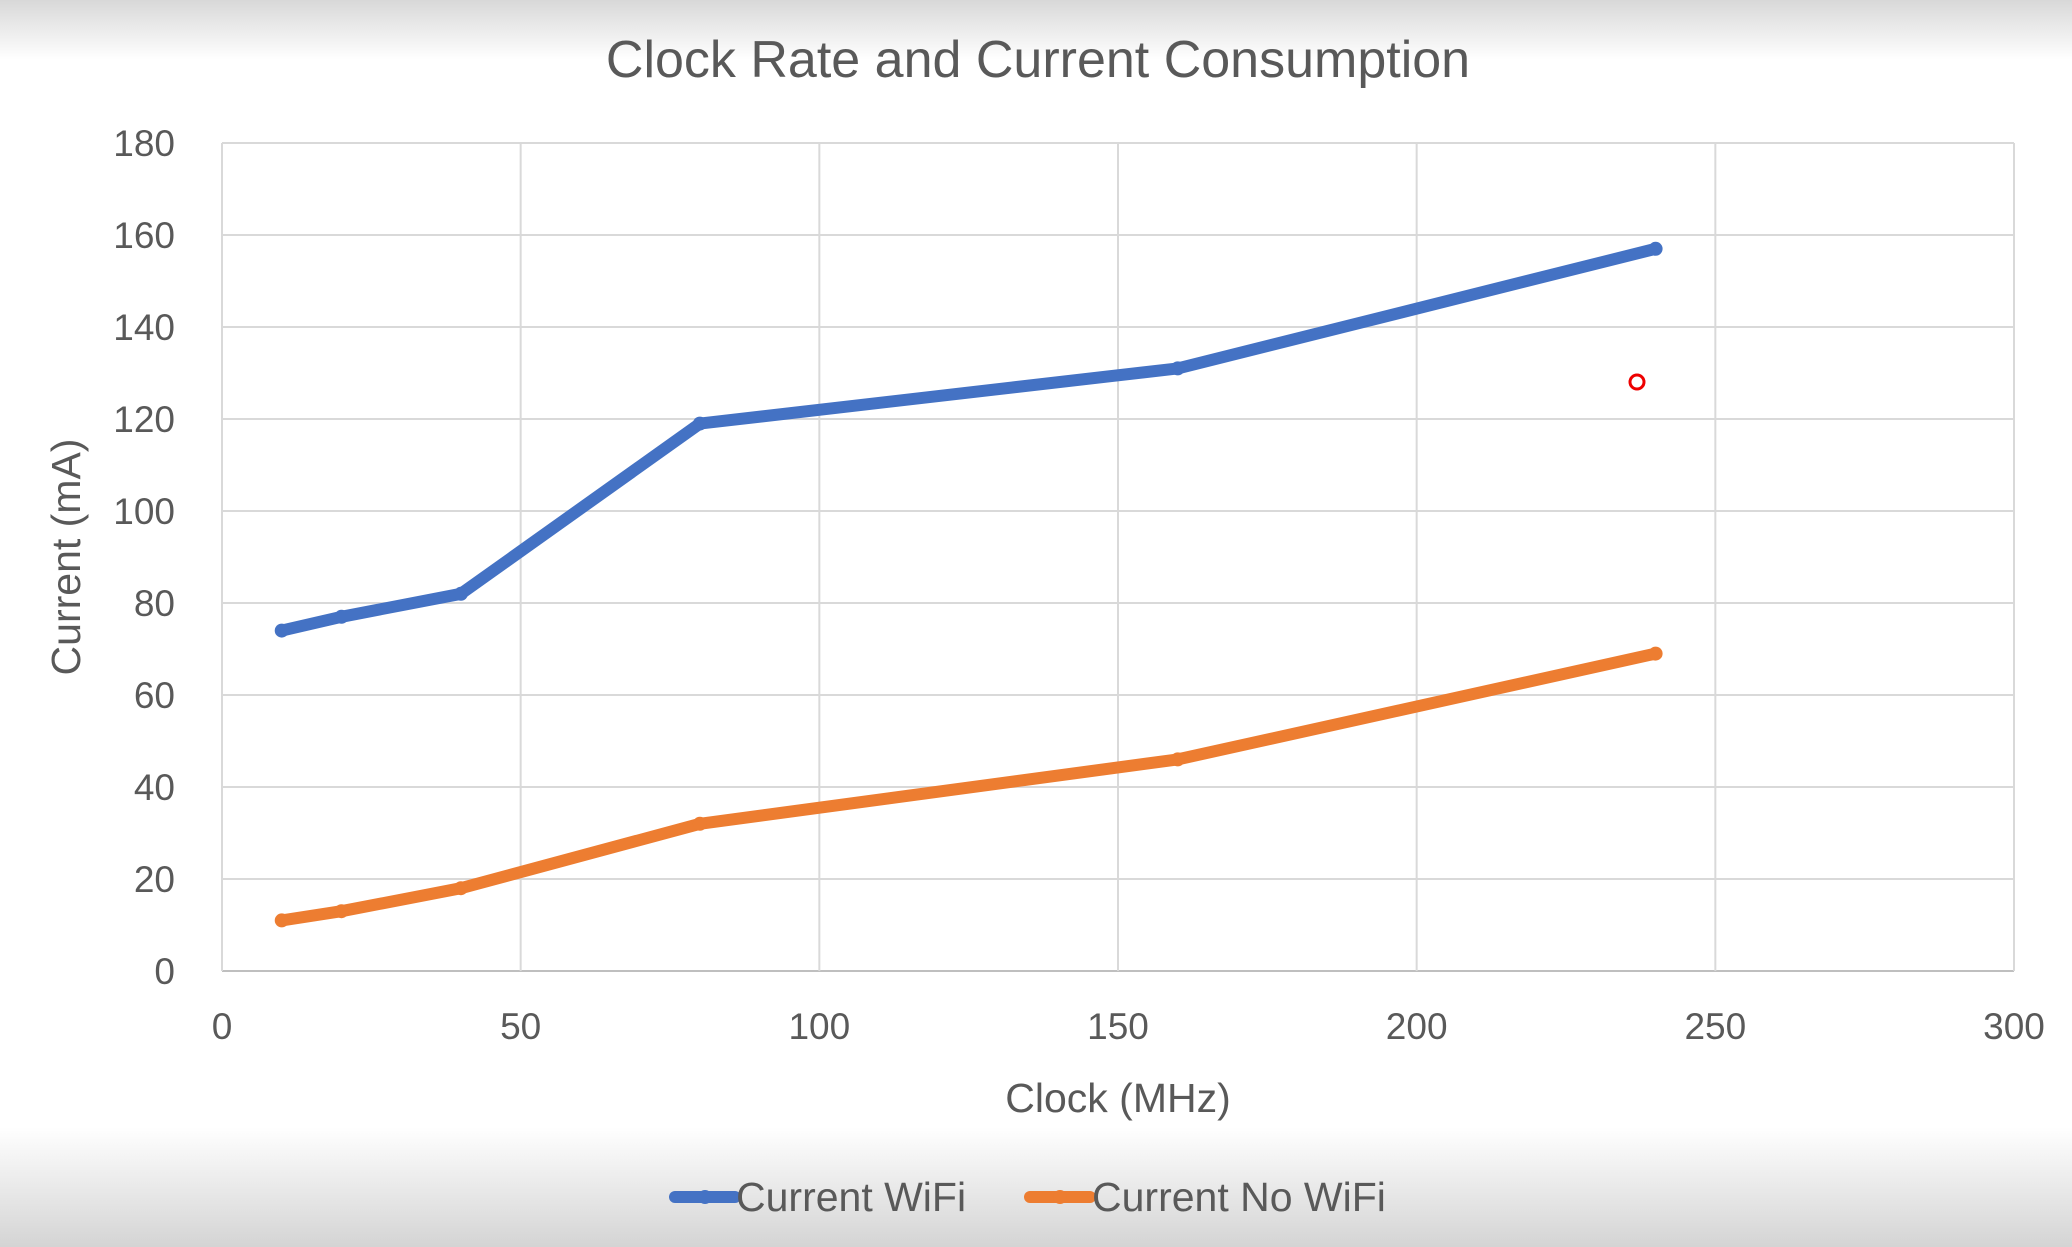 The width and height of the screenshot is (2072, 1247). Describe the element at coordinates (1027, 1197) in the screenshot. I see `legend: Current WiFi Current No WiFi` at that location.